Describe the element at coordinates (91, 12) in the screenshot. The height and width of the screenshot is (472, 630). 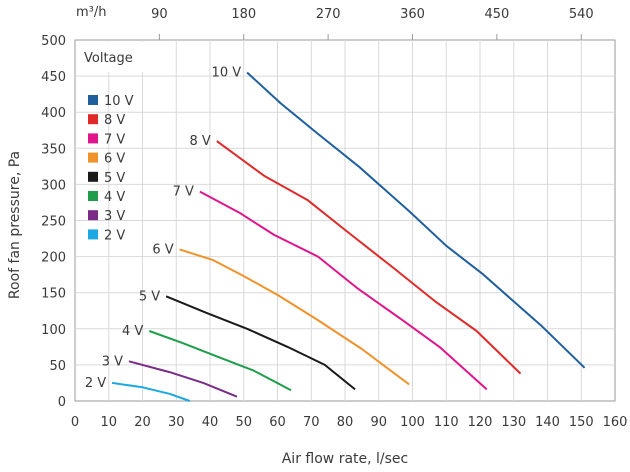
I see `top-axis-unit: m³/h` at that location.